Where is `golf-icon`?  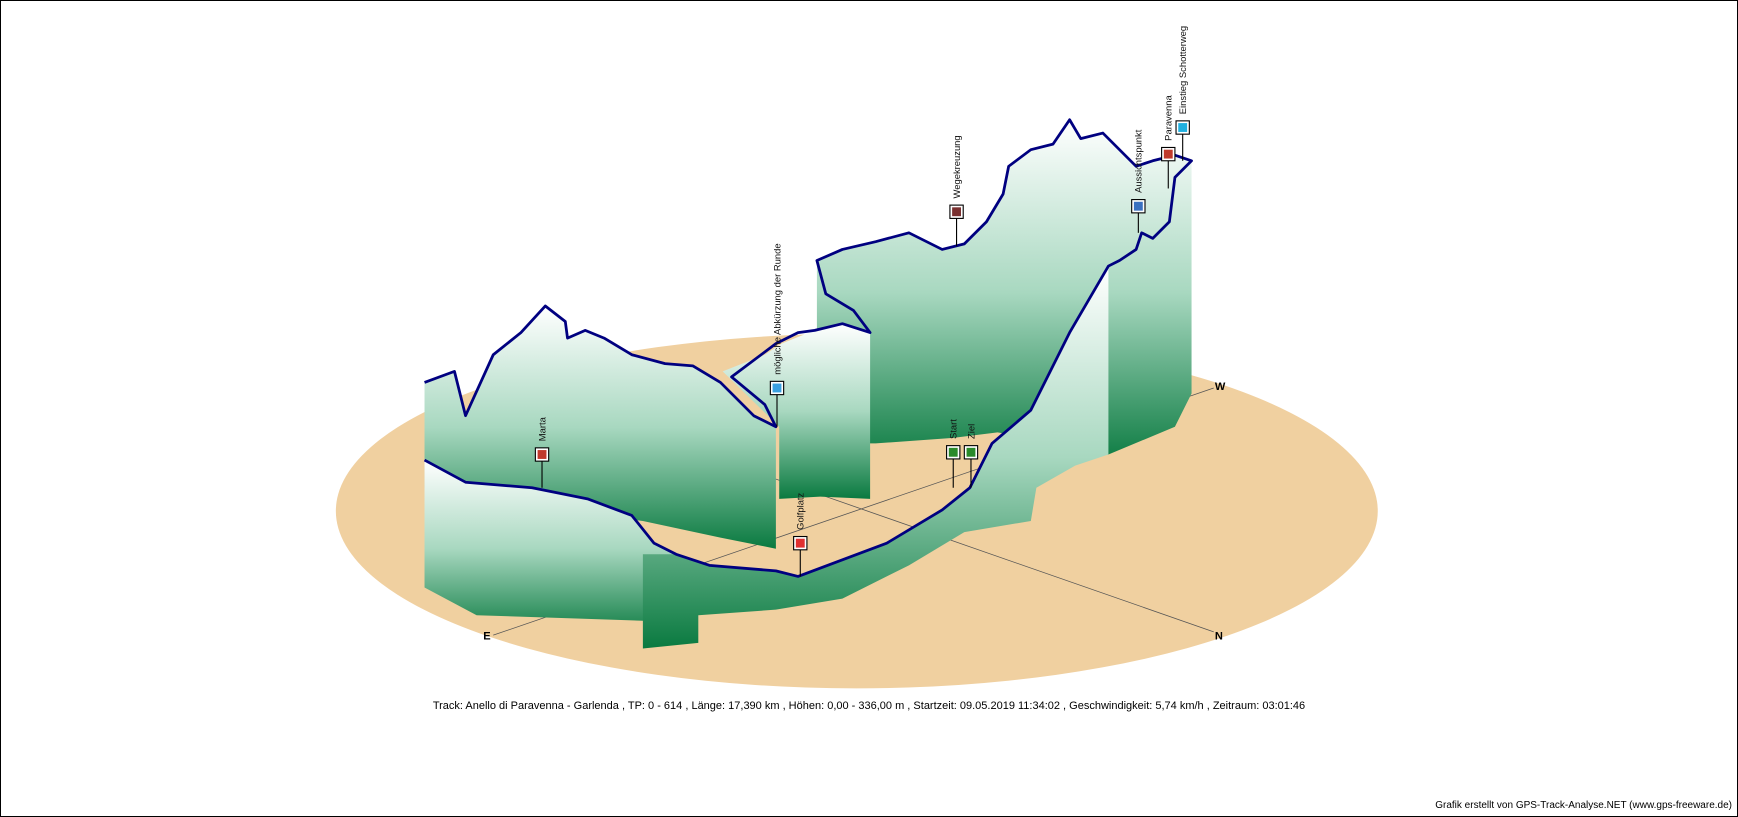
golf-icon is located at coordinates (800, 543).